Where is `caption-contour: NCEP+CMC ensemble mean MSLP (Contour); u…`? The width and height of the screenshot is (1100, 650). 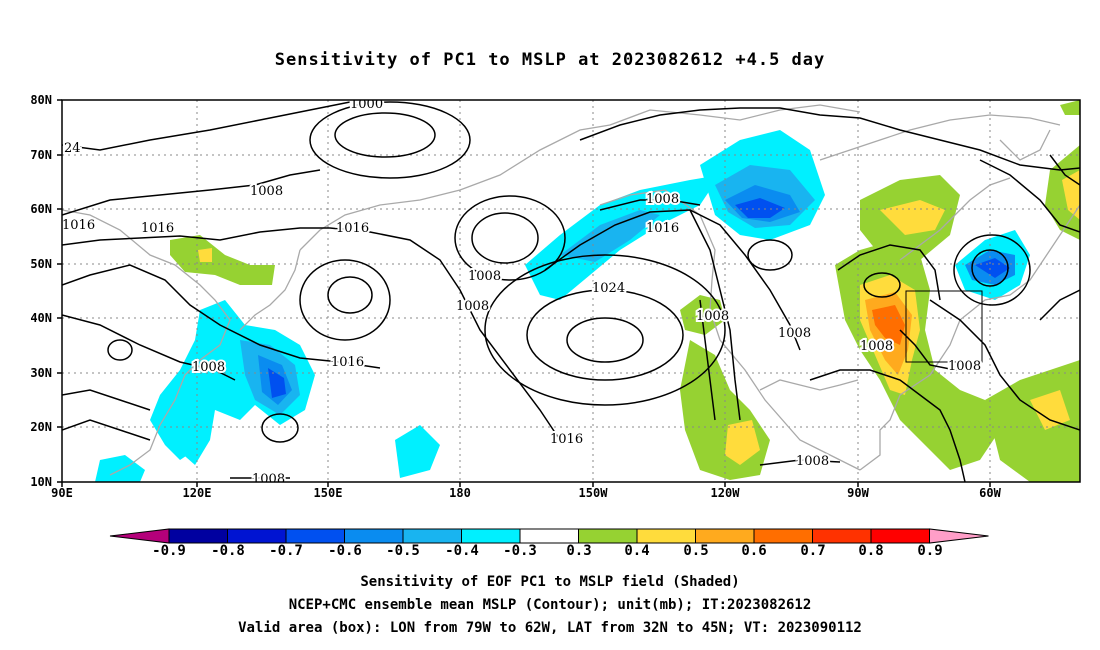
caption-contour: NCEP+CMC ensemble mean MSLP (Contour); u… is located at coordinates (550, 605).